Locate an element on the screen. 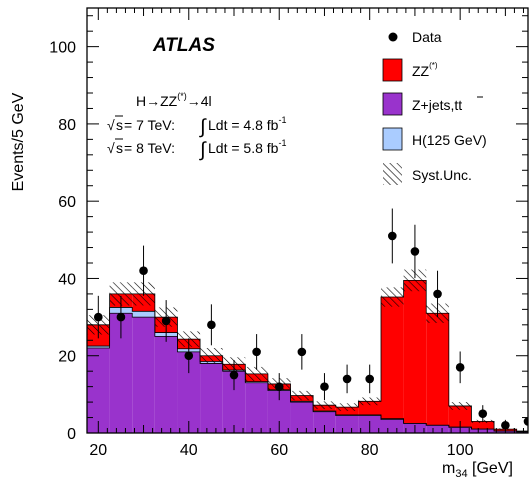 Image resolution: width=529 pixels, height=487 pixels. legend-zz-swatch is located at coordinates (392, 70).